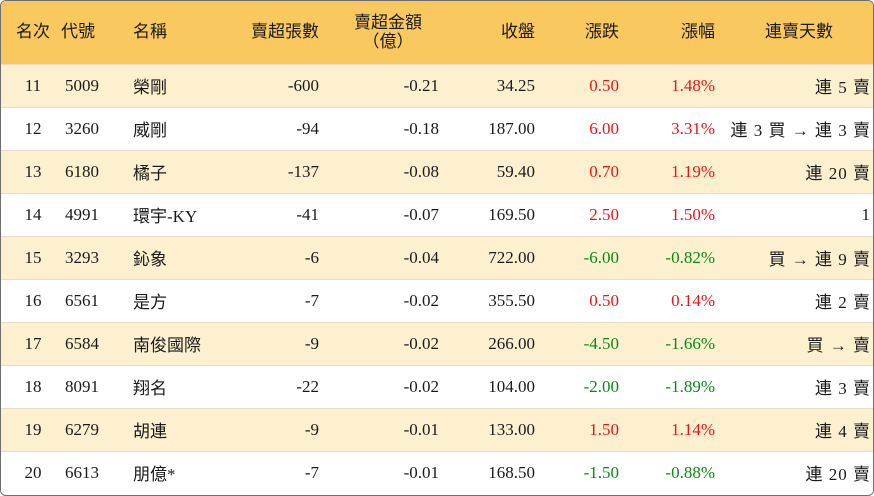  What do you see at coordinates (511, 343) in the screenshot?
I see `close-cell: 266.00` at bounding box center [511, 343].